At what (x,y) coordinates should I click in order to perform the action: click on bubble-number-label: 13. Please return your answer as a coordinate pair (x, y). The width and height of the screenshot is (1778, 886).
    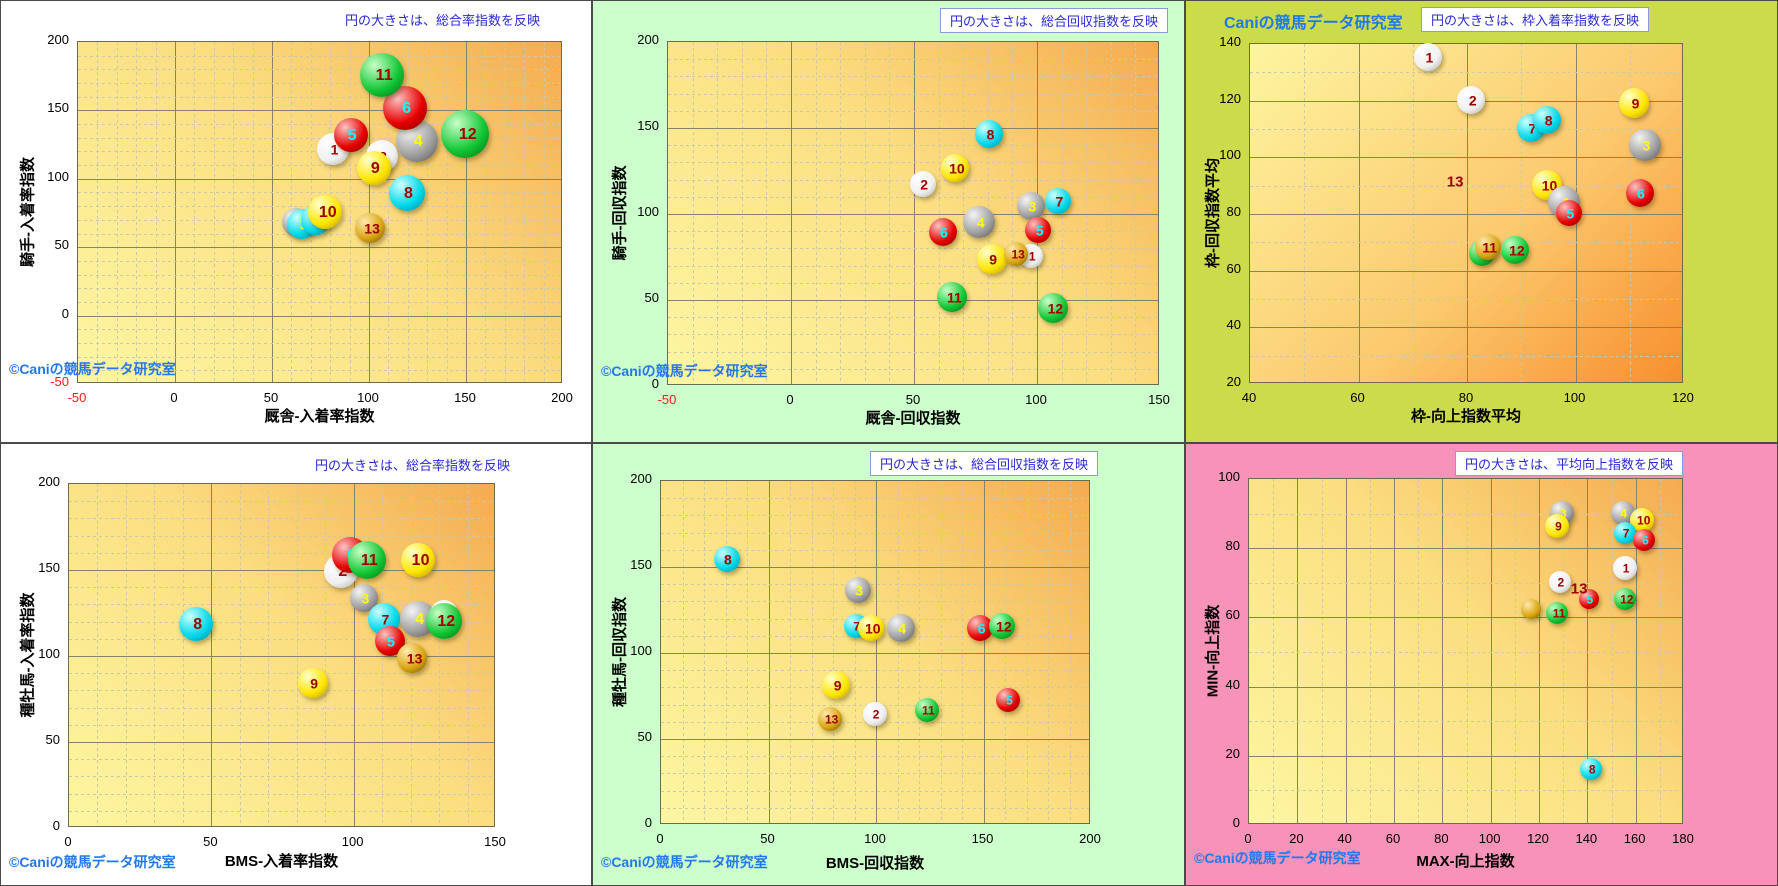
    Looking at the image, I should click on (831, 719).